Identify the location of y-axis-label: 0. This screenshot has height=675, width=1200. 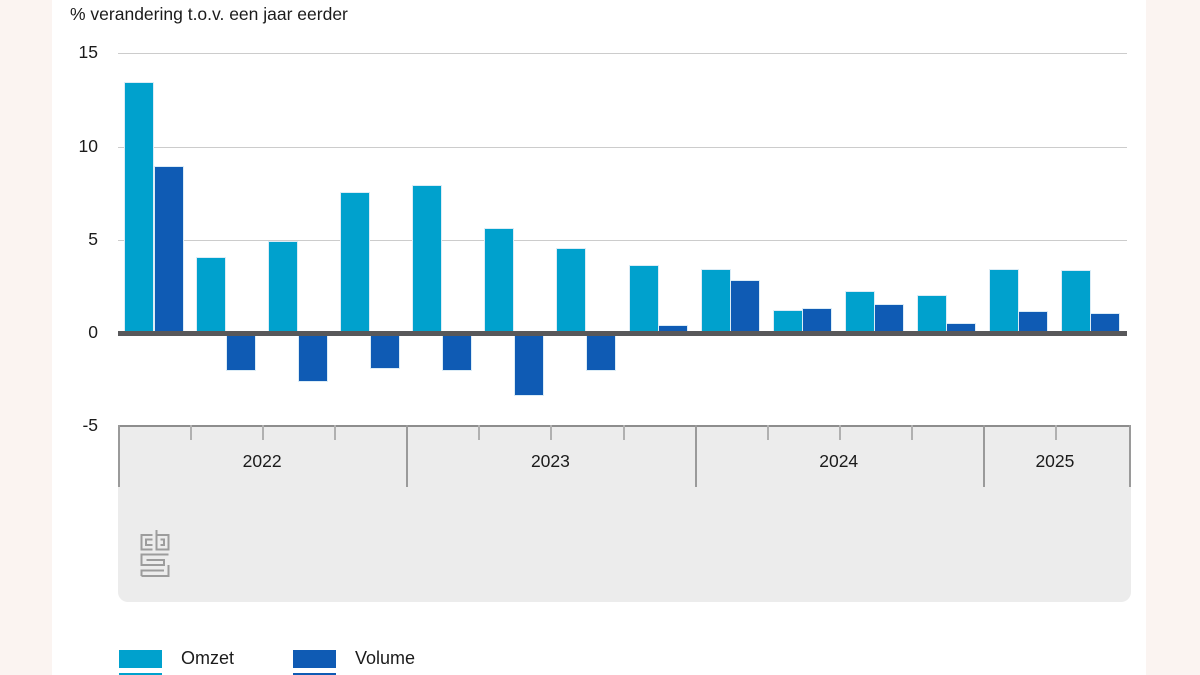
(93, 332).